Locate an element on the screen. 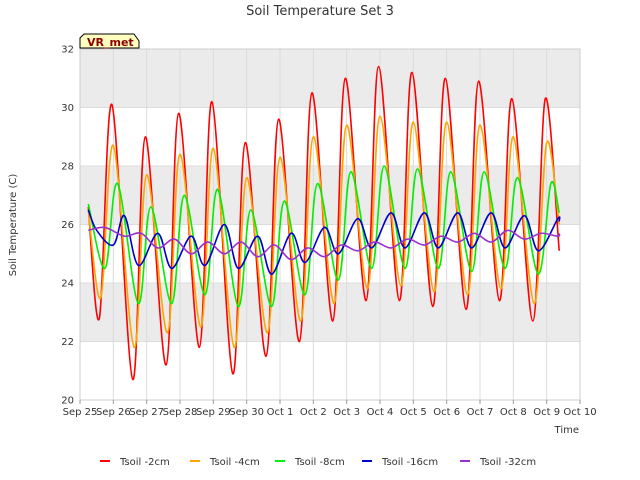 The image size is (640, 480). badge-label: VR_met is located at coordinates (110, 42).